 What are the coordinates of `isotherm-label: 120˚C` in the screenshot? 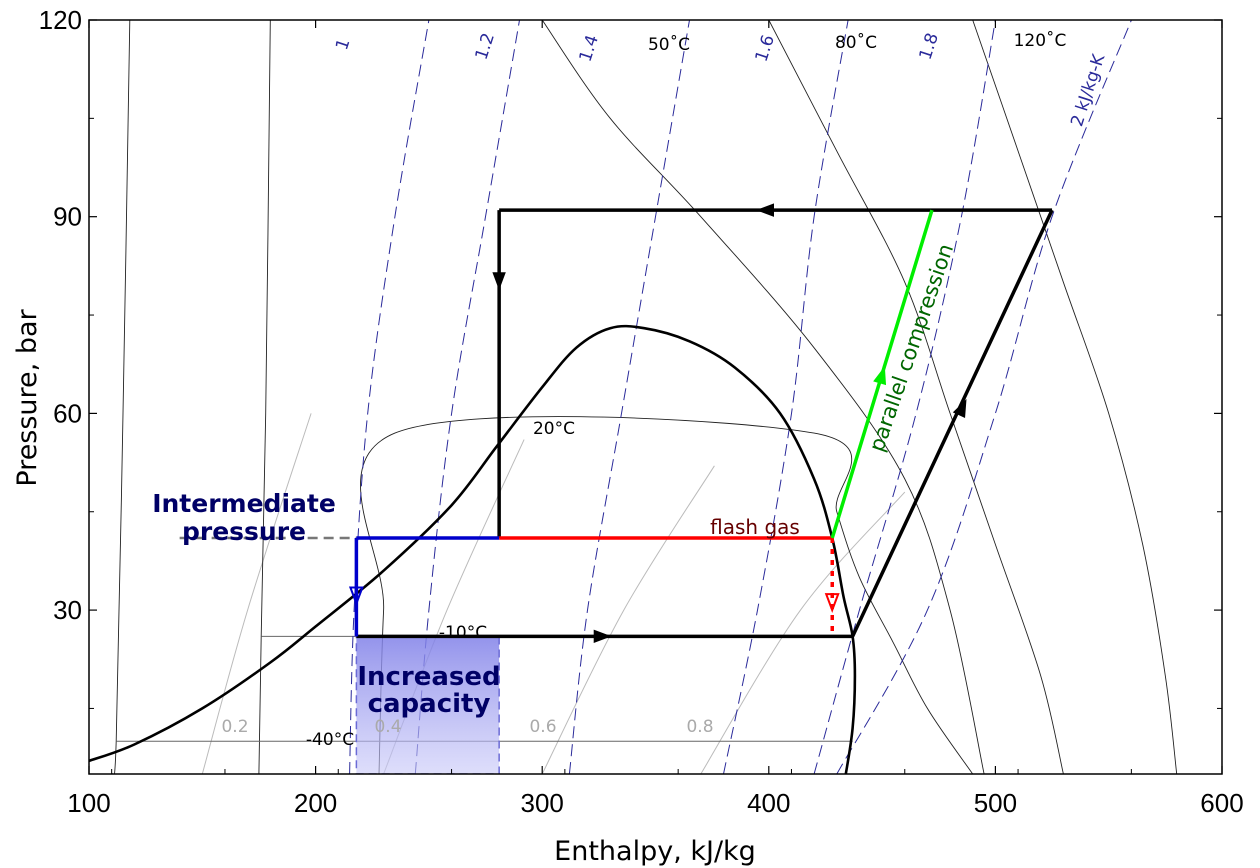 It's located at (1040, 40).